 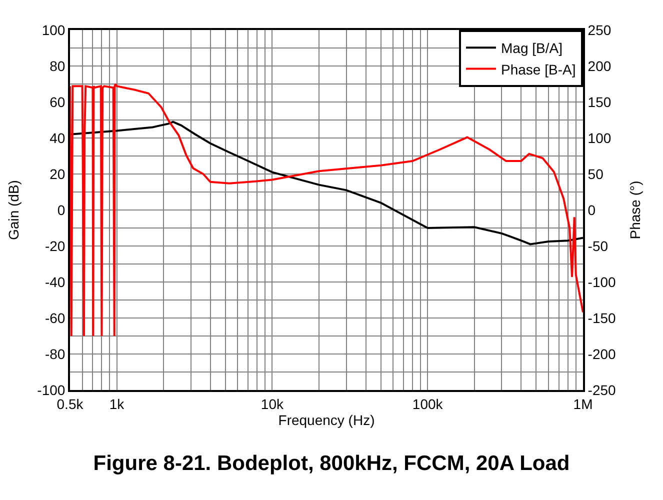 What do you see at coordinates (600, 66) in the screenshot?
I see `y2-tick-label: 200` at bounding box center [600, 66].